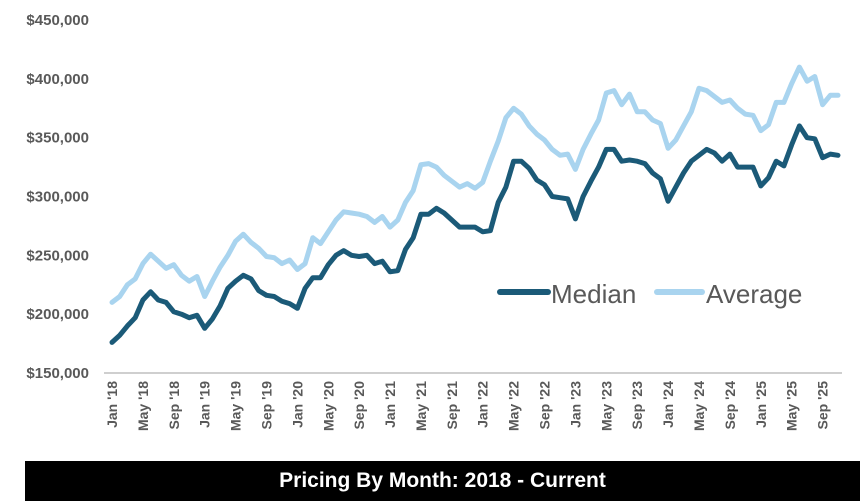  Describe the element at coordinates (328, 406) in the screenshot. I see `x-tick-label: May '20` at that location.